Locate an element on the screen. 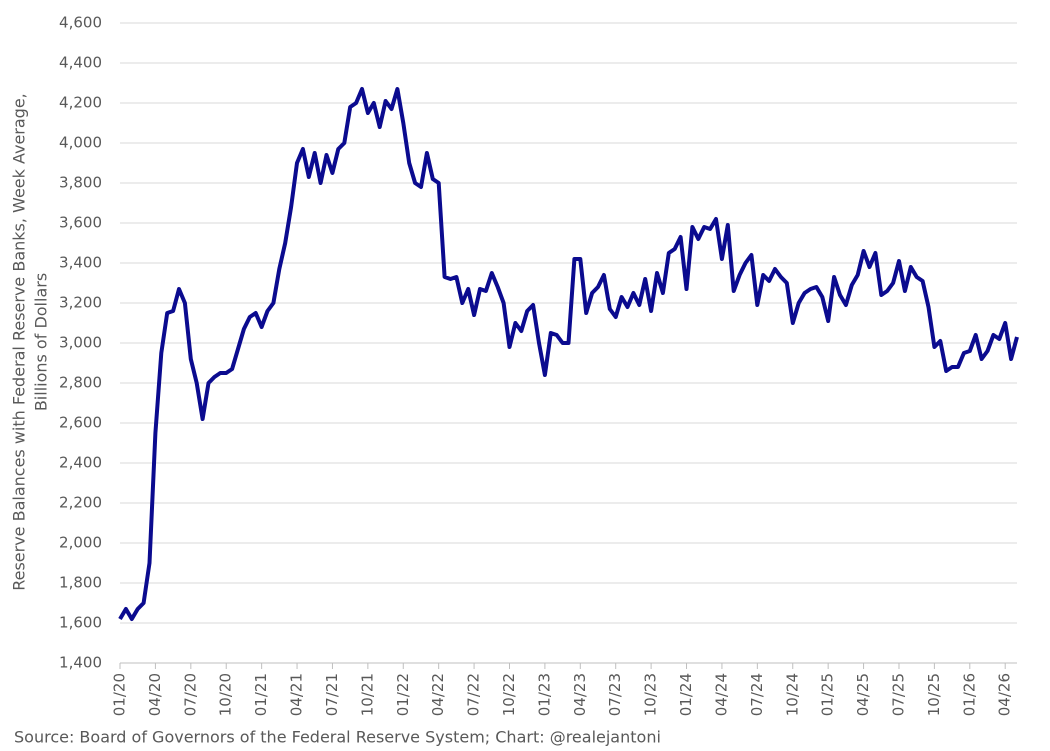 The height and width of the screenshot is (751, 1050). x-tick-label: 01/26 is located at coordinates (969, 694).